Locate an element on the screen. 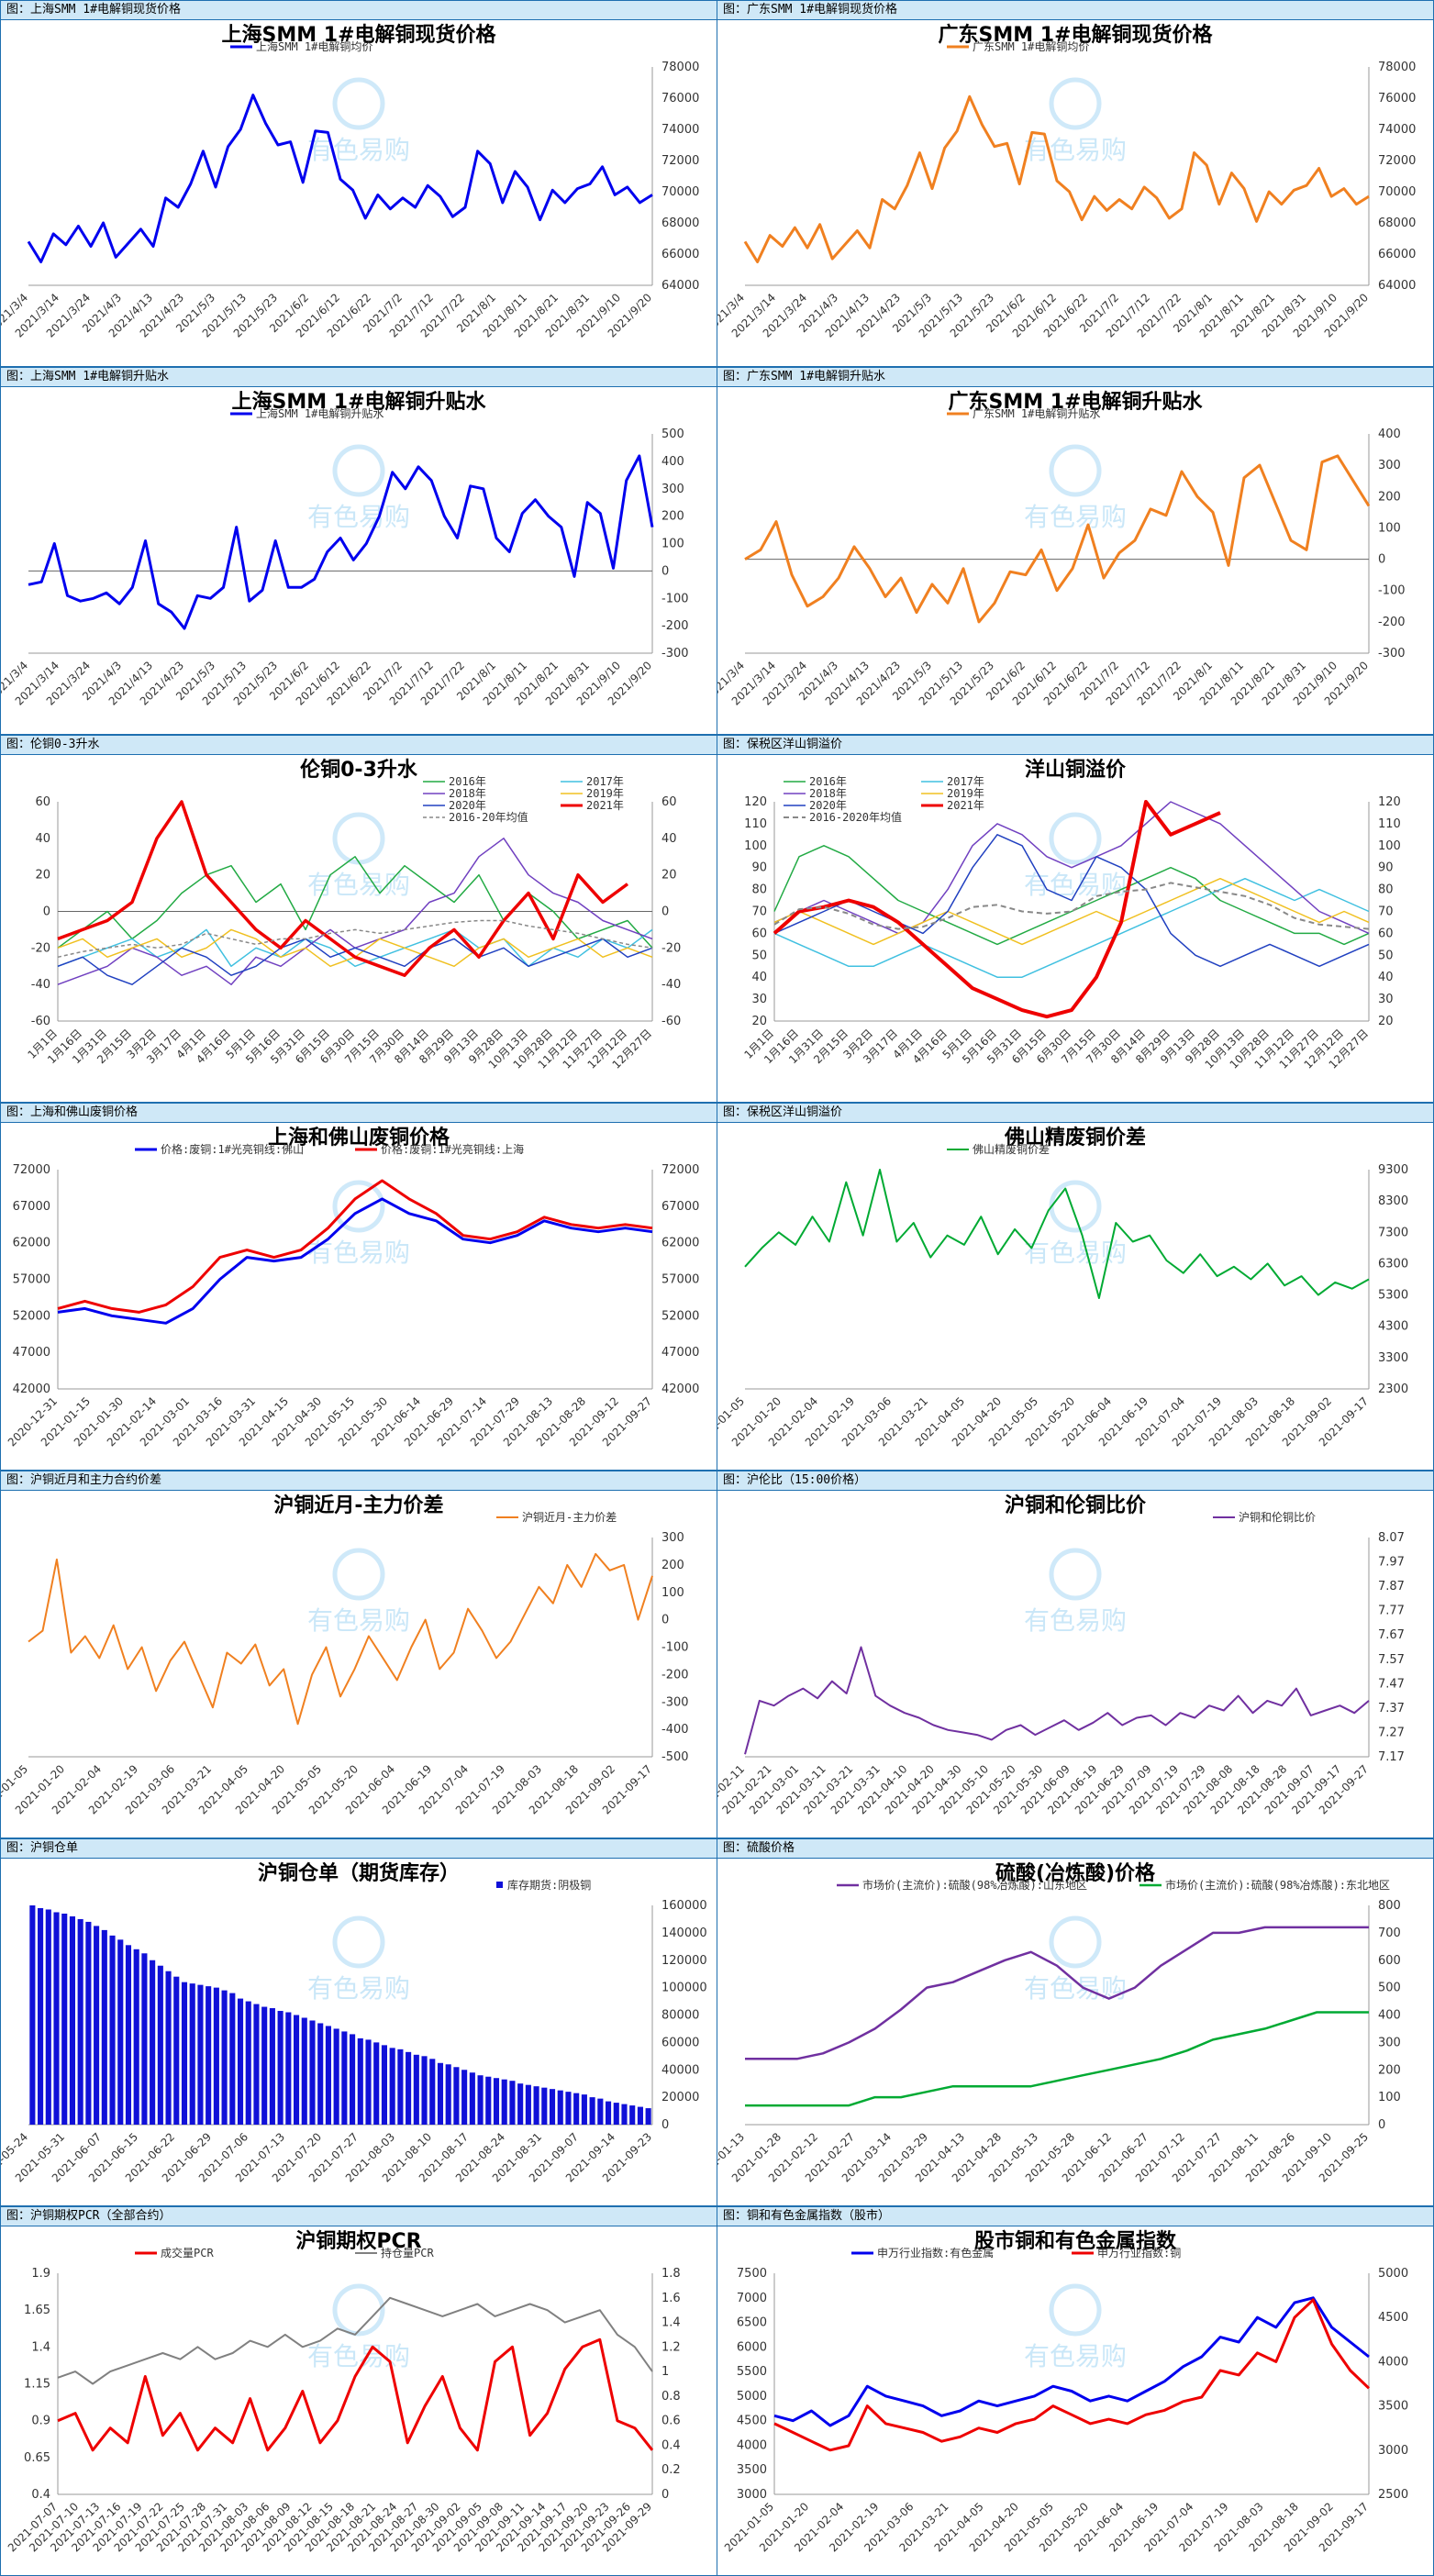  y-tick-label: 52000 is located at coordinates (680, 1316).